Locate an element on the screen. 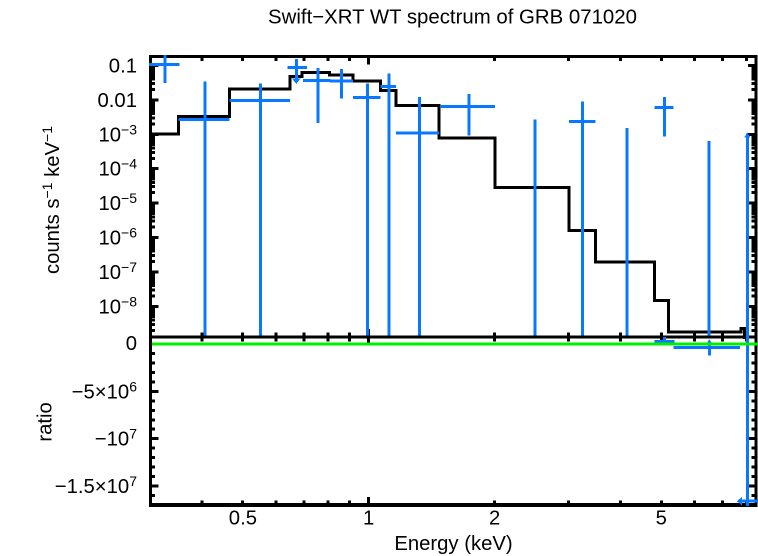 The image size is (758, 556). svg-text: 1 is located at coordinates (368, 519).